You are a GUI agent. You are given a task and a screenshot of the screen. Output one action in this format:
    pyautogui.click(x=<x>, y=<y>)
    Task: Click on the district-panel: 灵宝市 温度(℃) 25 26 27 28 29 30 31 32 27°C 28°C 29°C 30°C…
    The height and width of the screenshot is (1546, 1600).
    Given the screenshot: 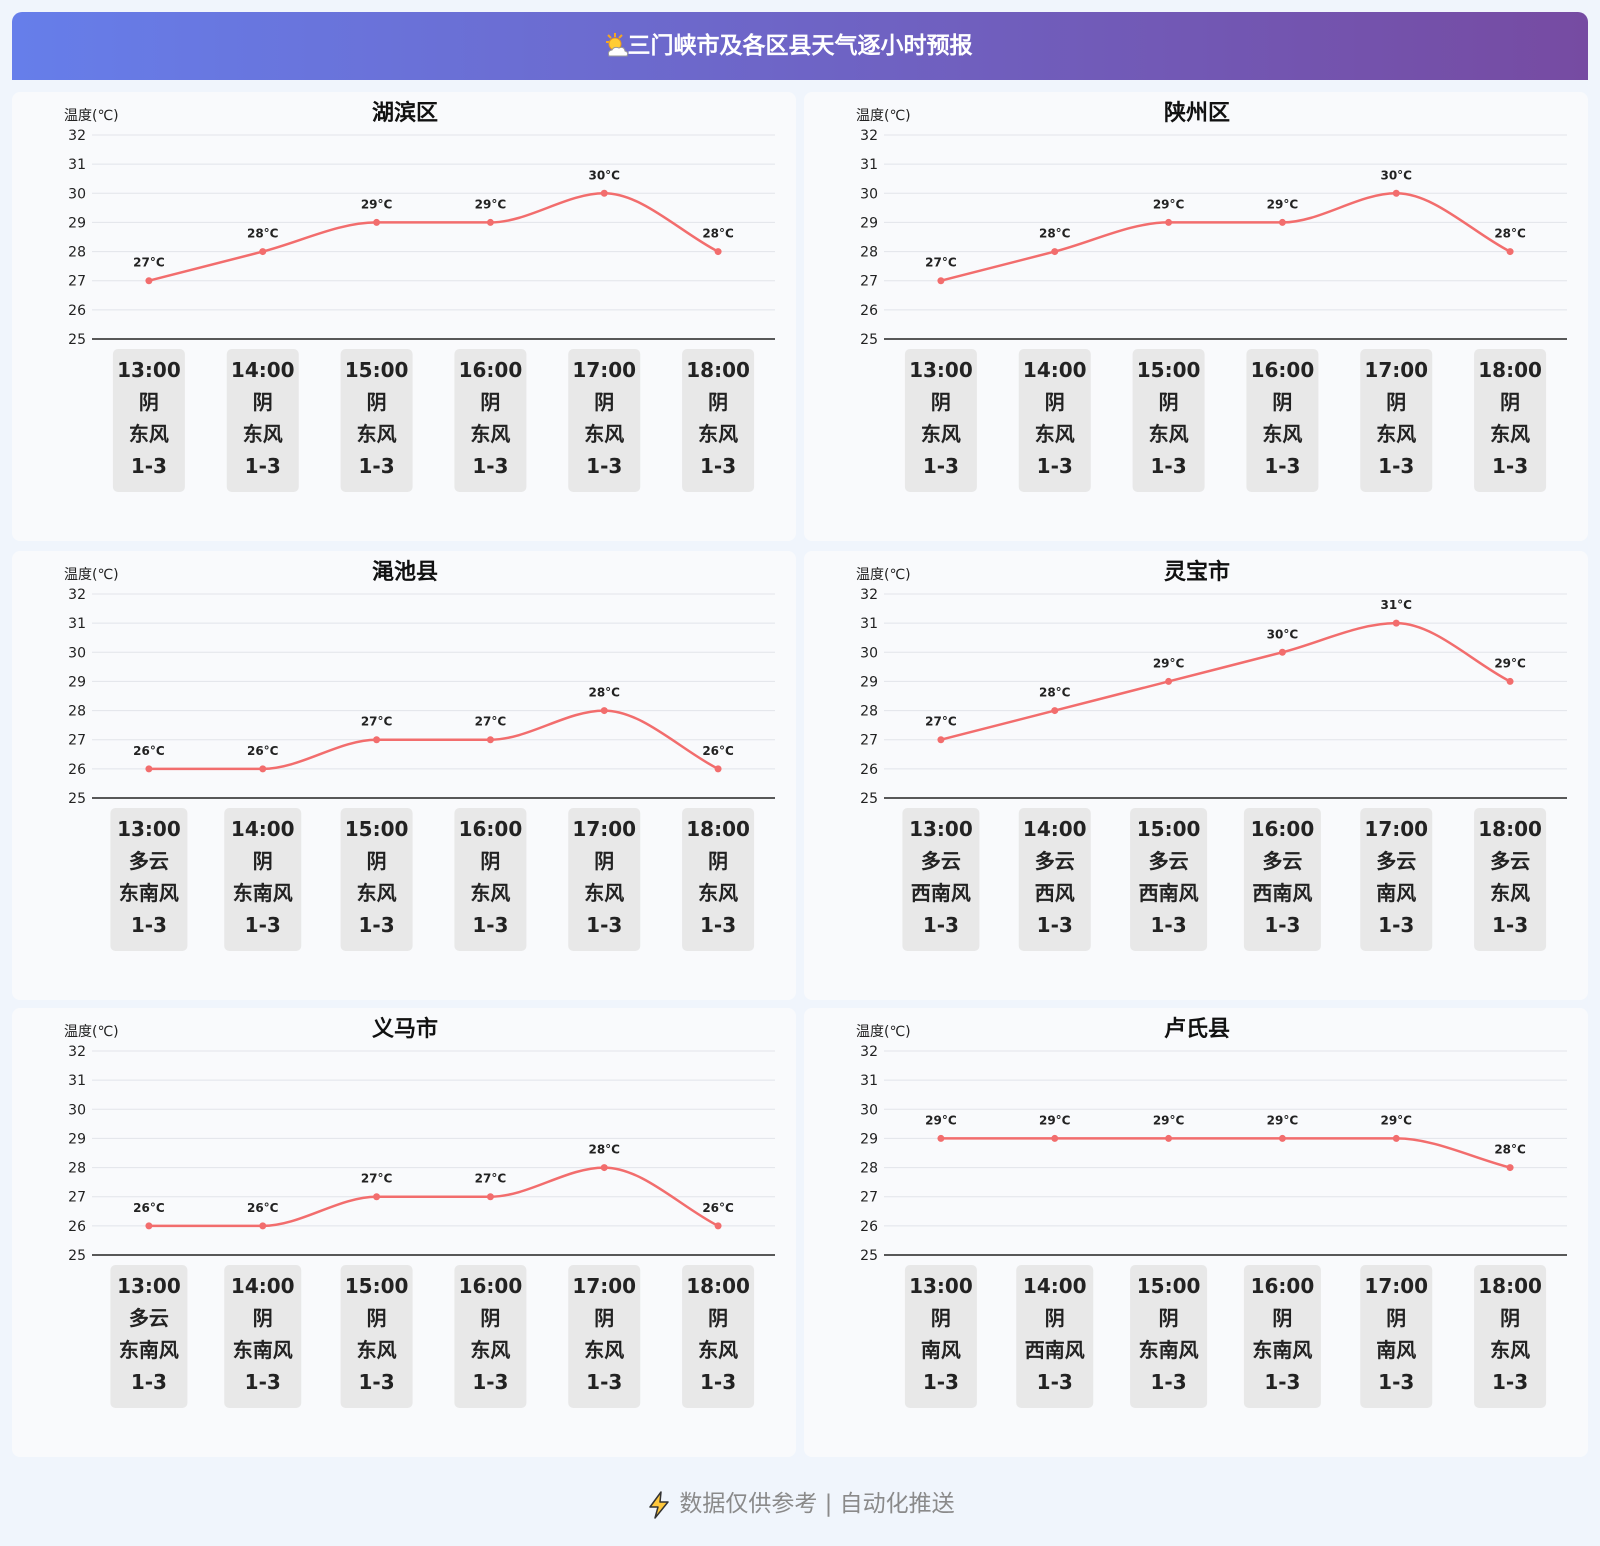 What is the action you would take?
    pyautogui.click(x=1196, y=775)
    